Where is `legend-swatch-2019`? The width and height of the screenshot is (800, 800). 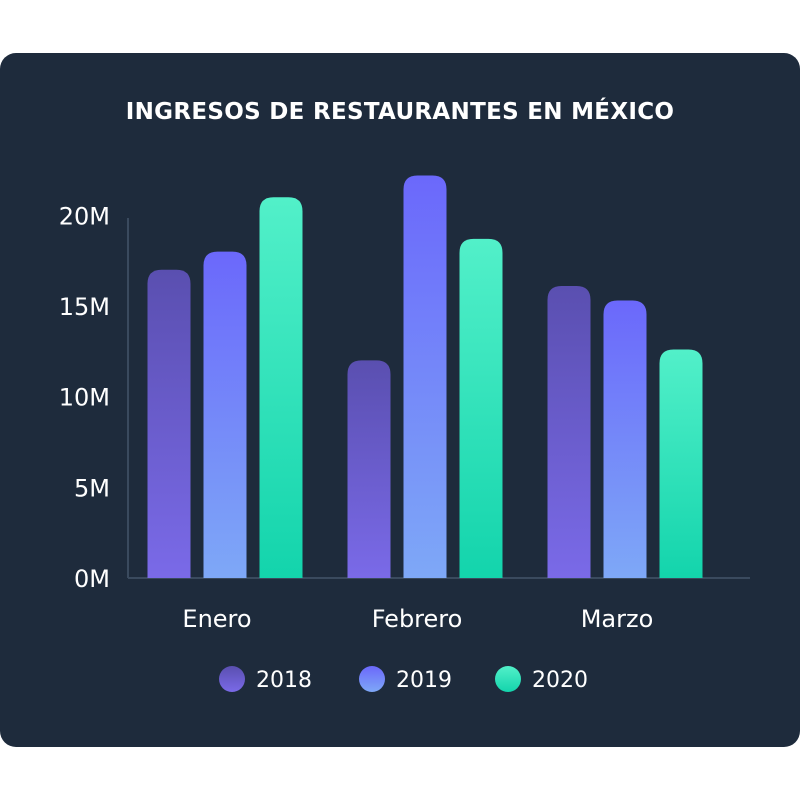
legend-swatch-2019 is located at coordinates (372, 679).